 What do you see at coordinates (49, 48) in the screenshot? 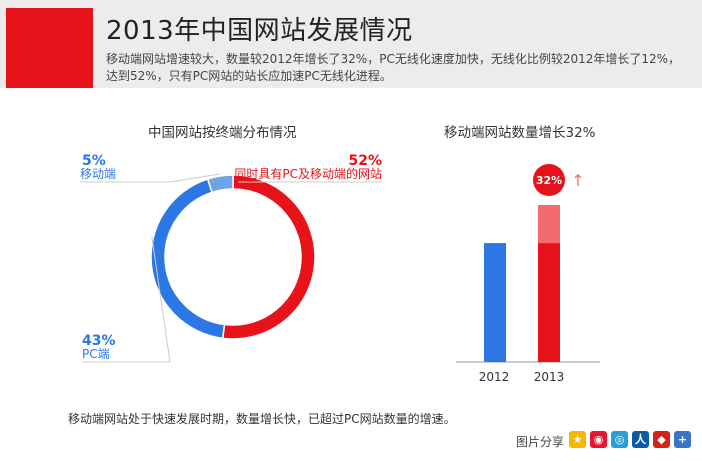
I see `header-red-block` at bounding box center [49, 48].